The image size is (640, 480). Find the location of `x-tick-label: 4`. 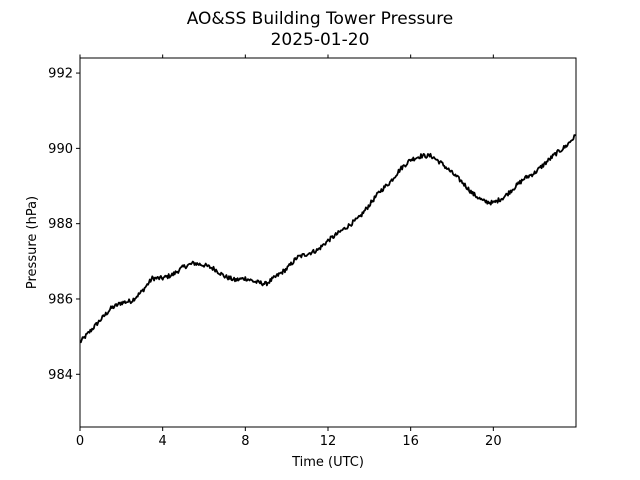

x-tick-label: 4 is located at coordinates (163, 441).